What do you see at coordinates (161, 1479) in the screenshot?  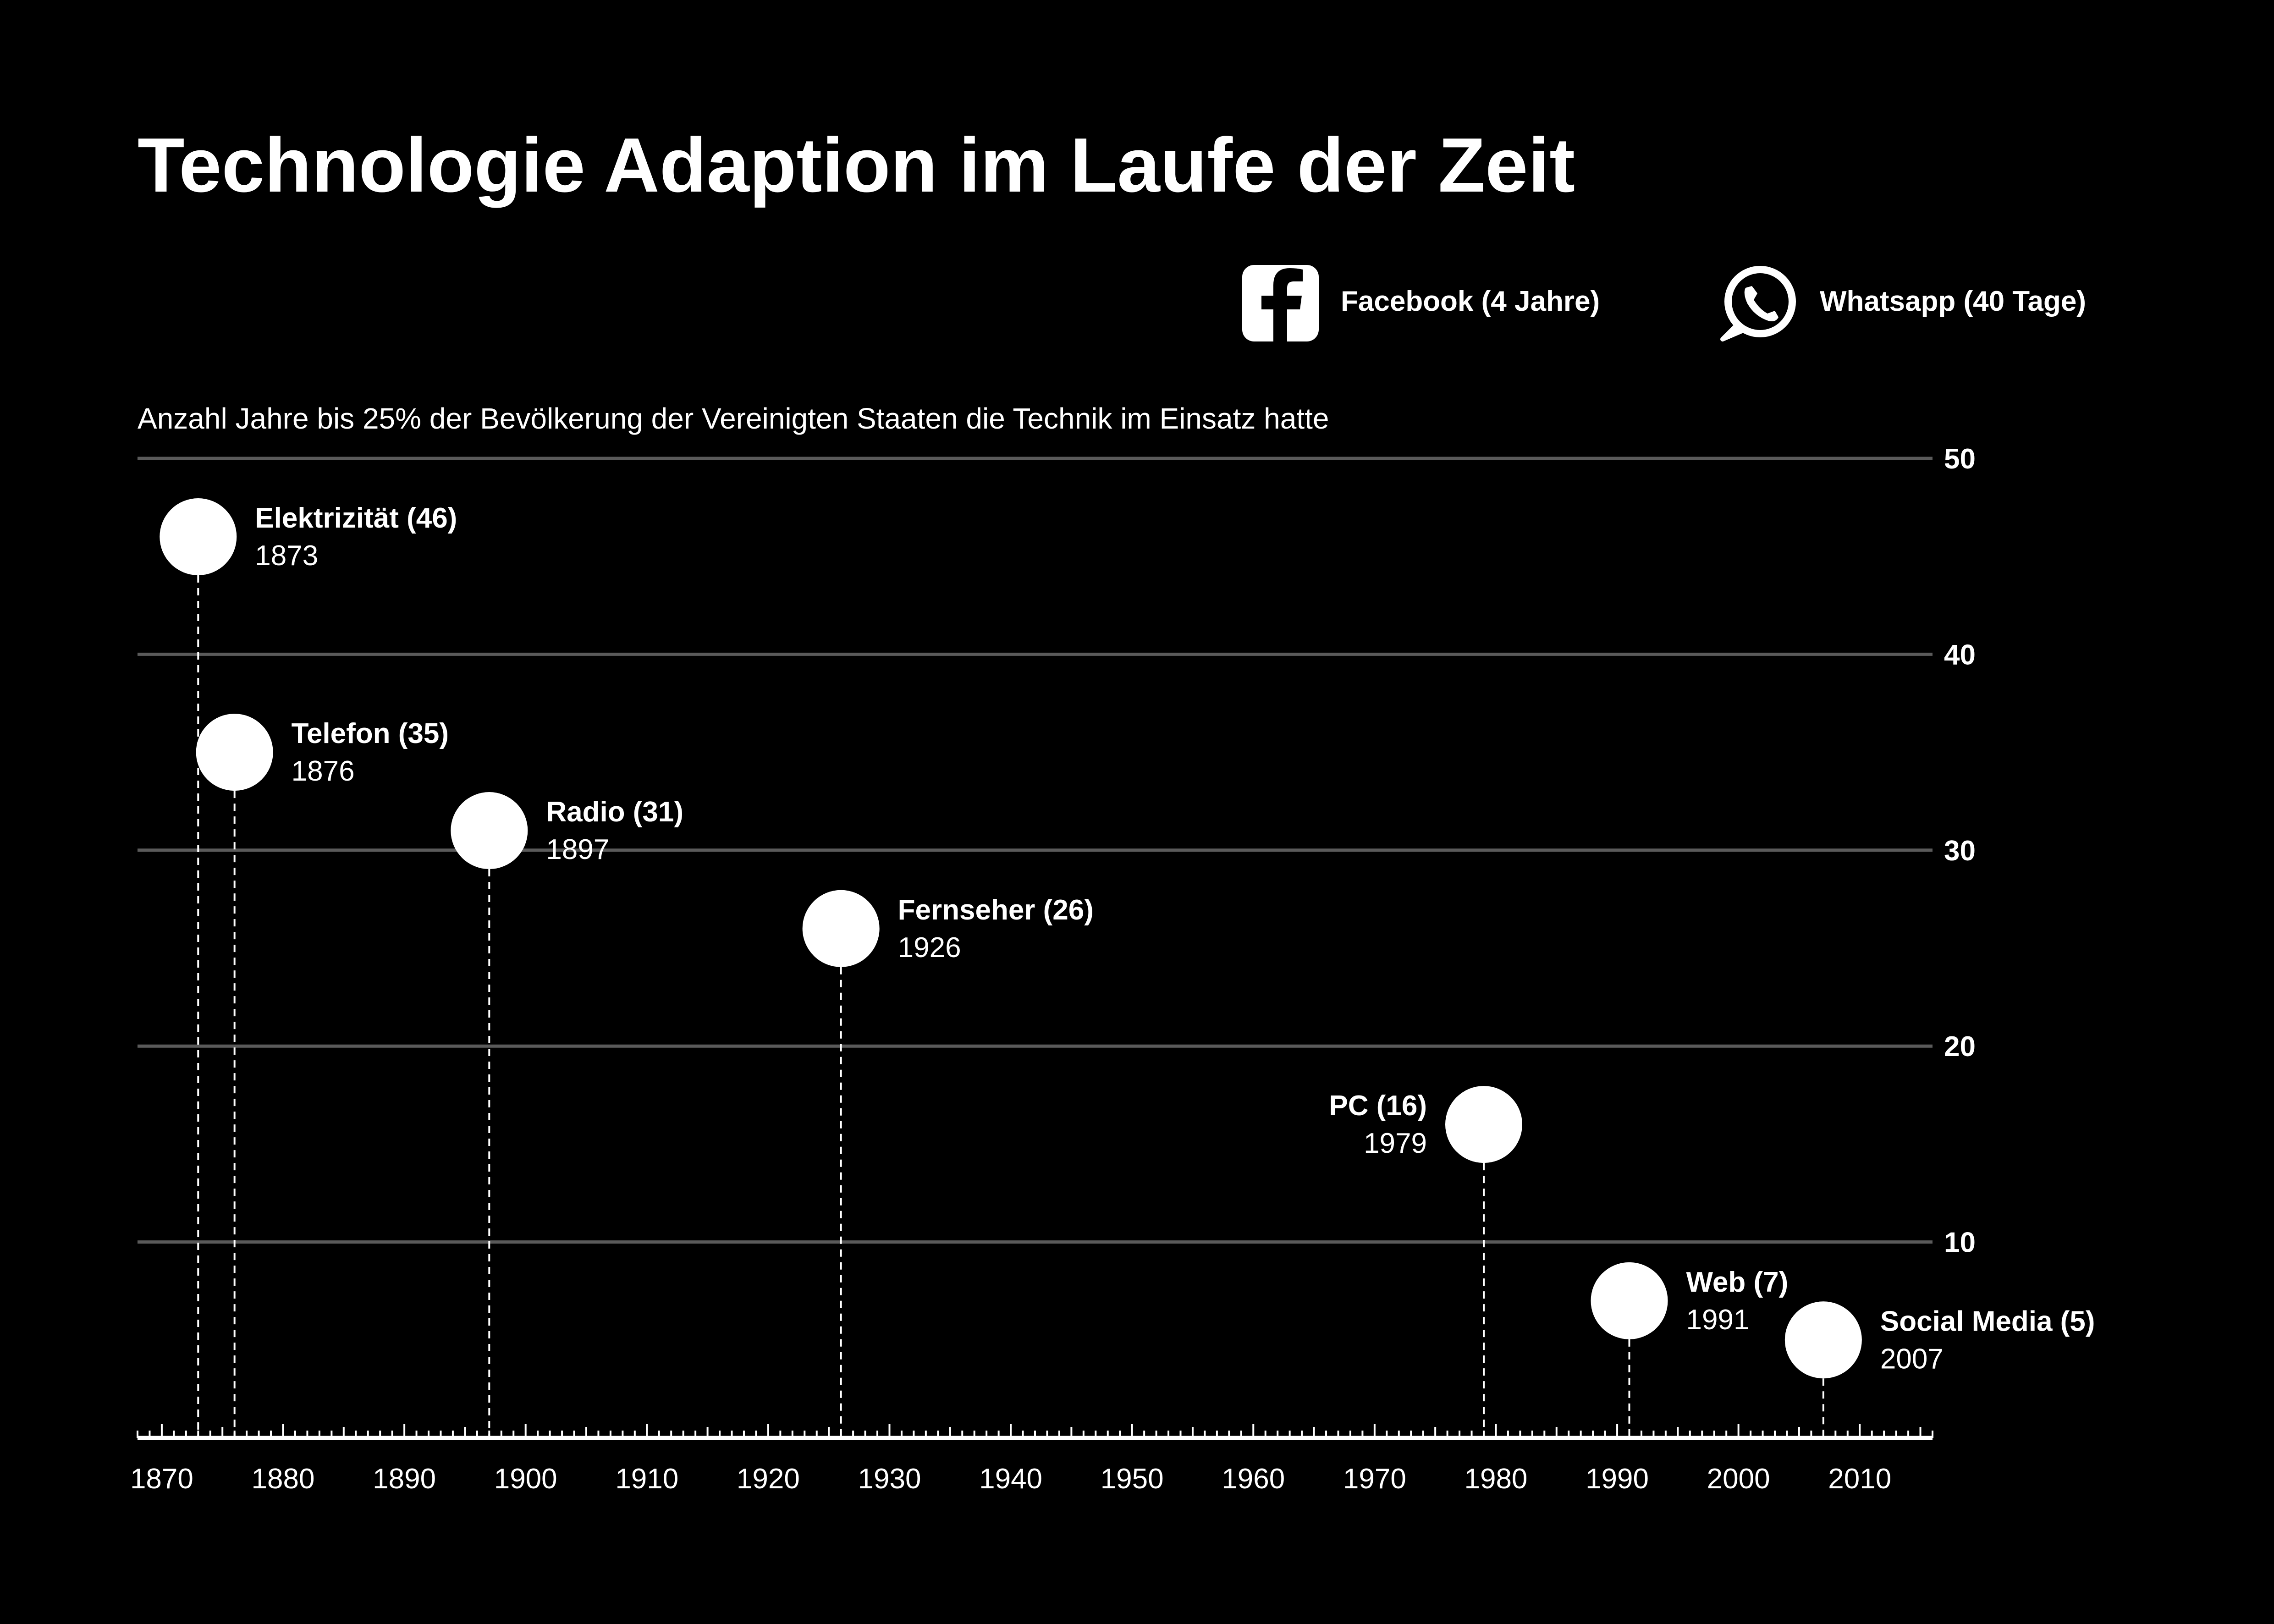 I see `x-tick-label: 1870` at bounding box center [161, 1479].